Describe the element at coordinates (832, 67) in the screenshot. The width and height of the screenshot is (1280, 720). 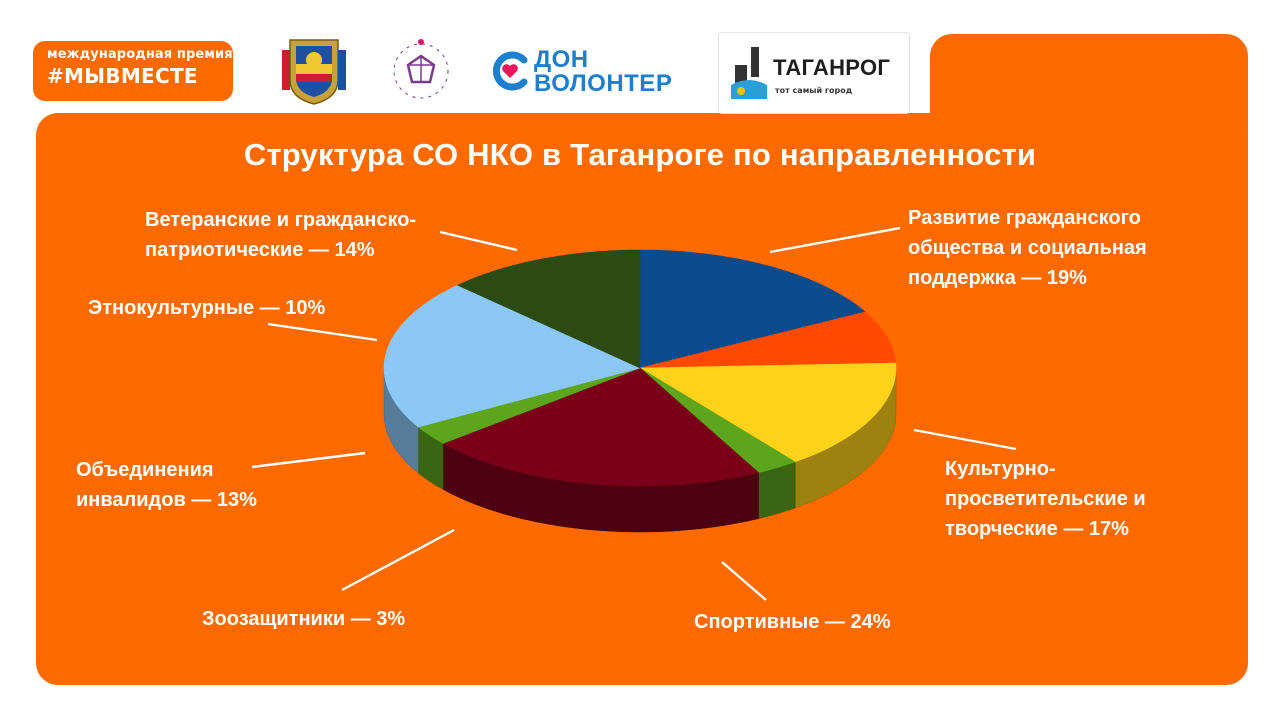
I see `taganrog-logo-title: ТАГАНРОГ` at that location.